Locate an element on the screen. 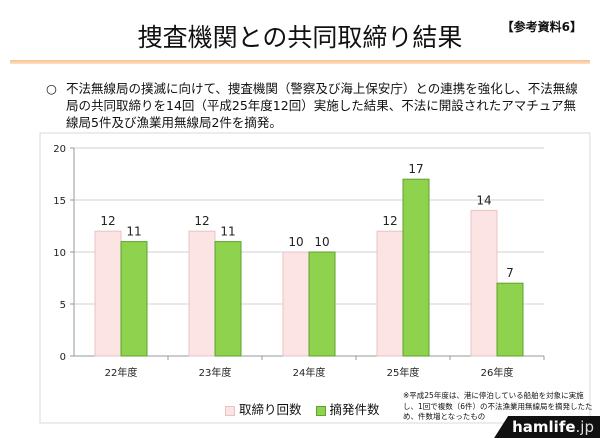 This screenshot has width=600, height=438. data-label: 14 is located at coordinates (483, 200).